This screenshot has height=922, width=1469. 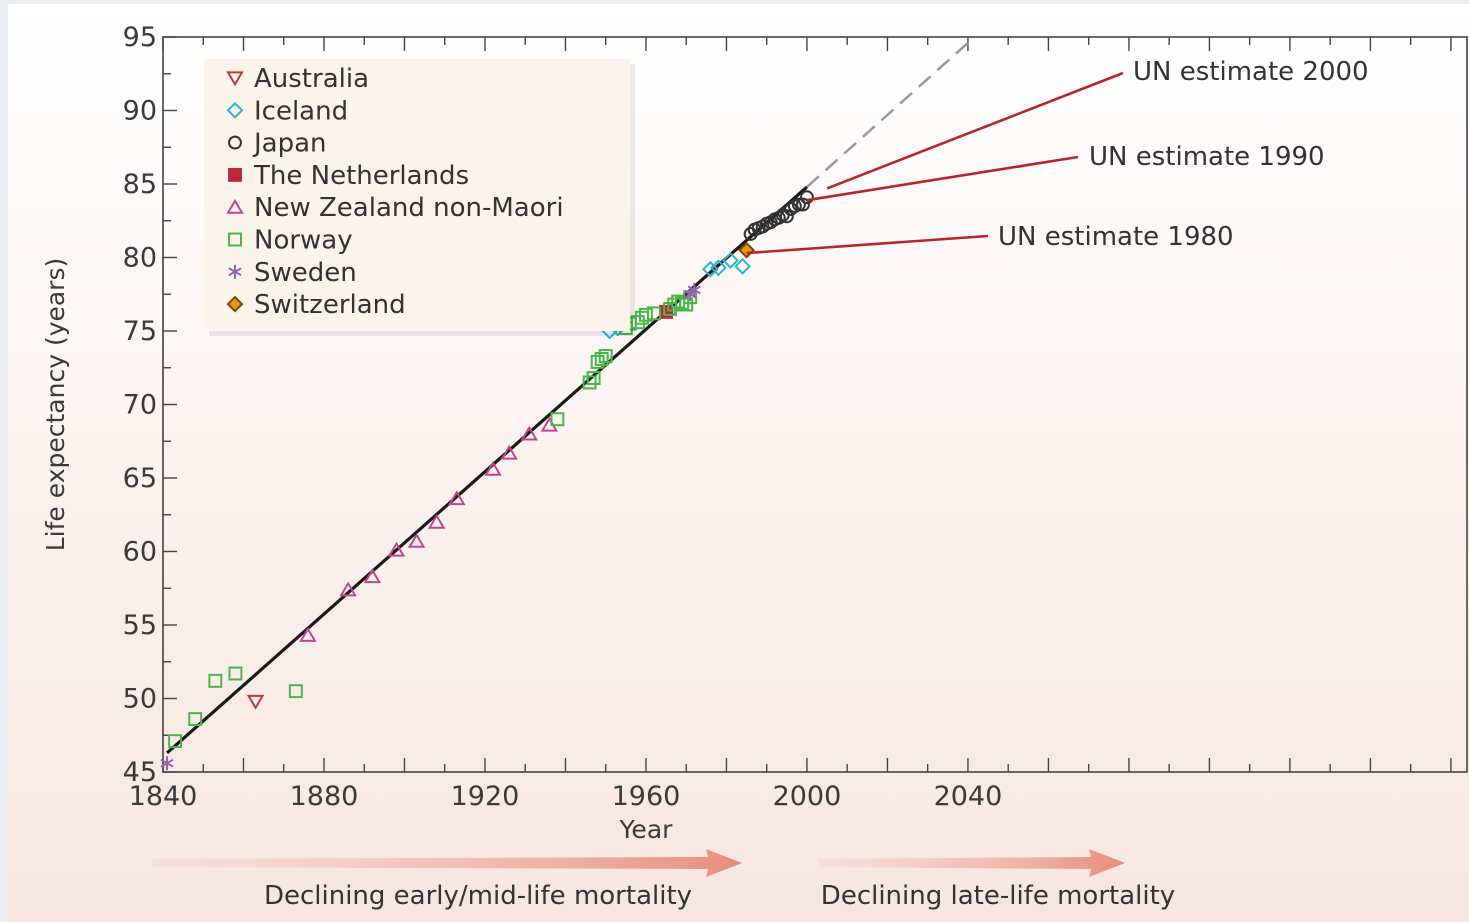 I want to click on x-tick-label: 2000, so click(x=807, y=796).